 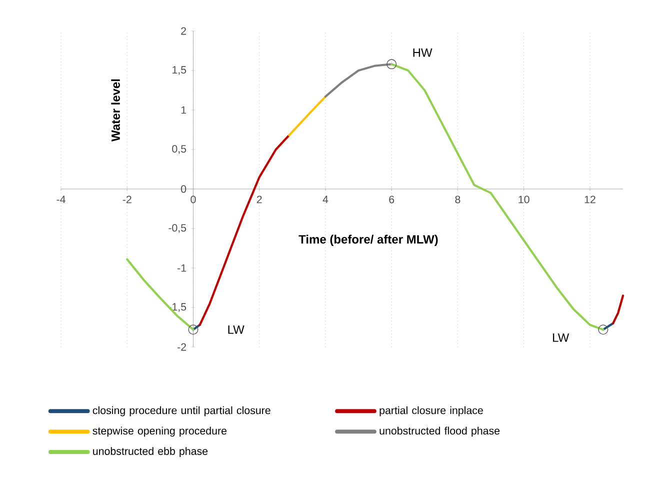 I want to click on x-axis-title: Time (before/ after MLW), so click(x=368, y=240).